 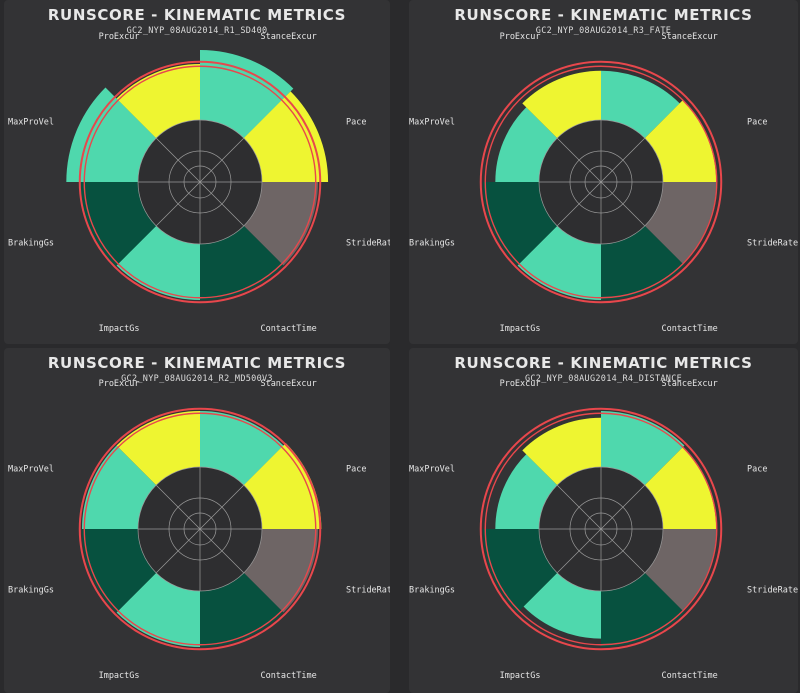 What do you see at coordinates (197, 31) in the screenshot?
I see `chart-subtitle: GC2_NYP_08AUG2014_R1_SD400` at bounding box center [197, 31].